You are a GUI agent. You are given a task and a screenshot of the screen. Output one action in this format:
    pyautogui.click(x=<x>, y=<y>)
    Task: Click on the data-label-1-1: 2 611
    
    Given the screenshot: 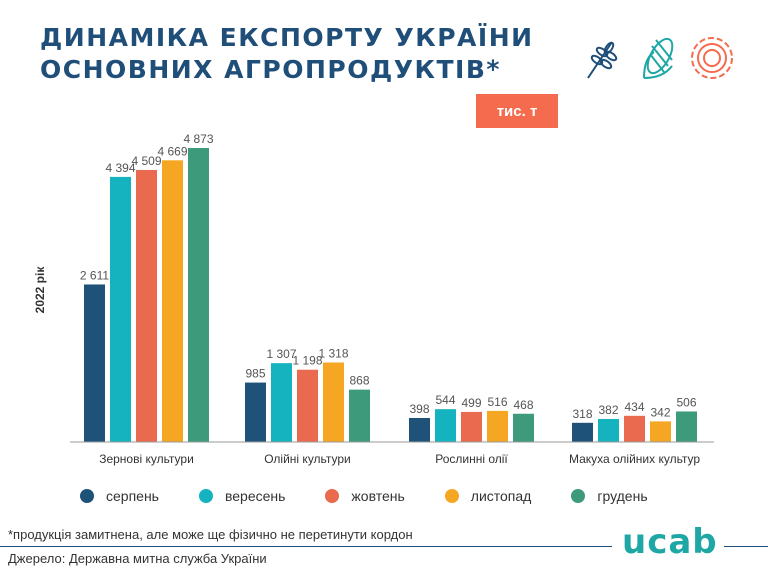 What is the action you would take?
    pyautogui.click(x=94, y=275)
    